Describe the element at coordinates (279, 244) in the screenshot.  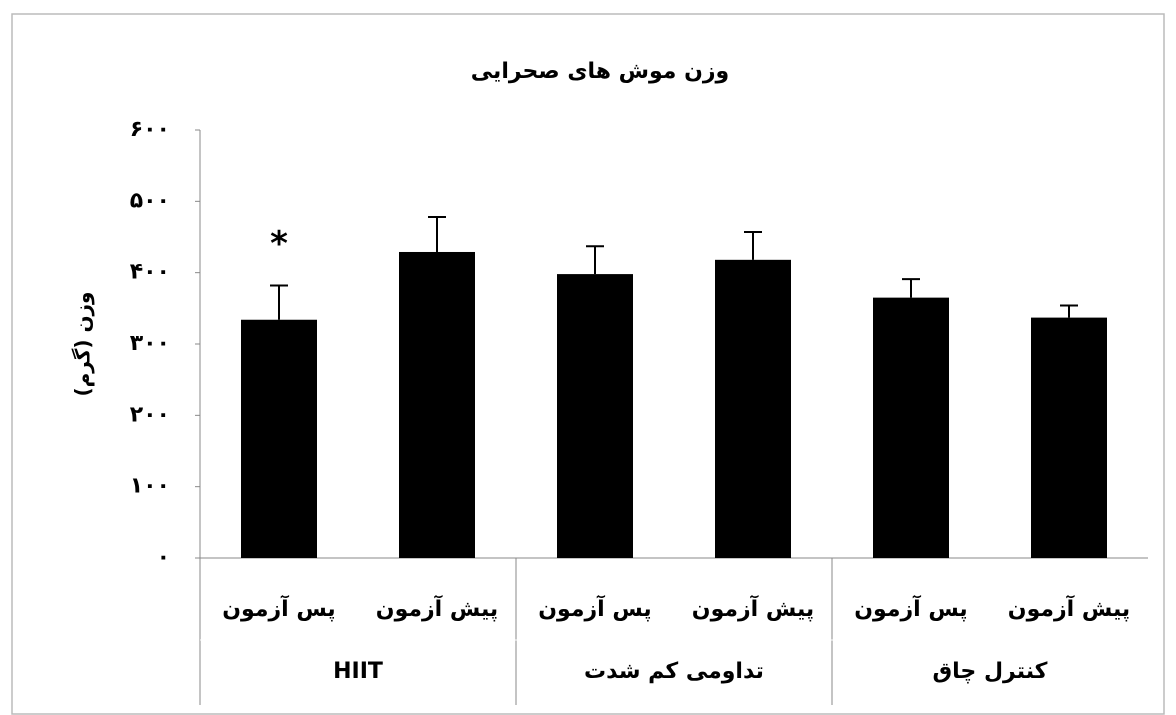
I see `annotation: *` at that location.